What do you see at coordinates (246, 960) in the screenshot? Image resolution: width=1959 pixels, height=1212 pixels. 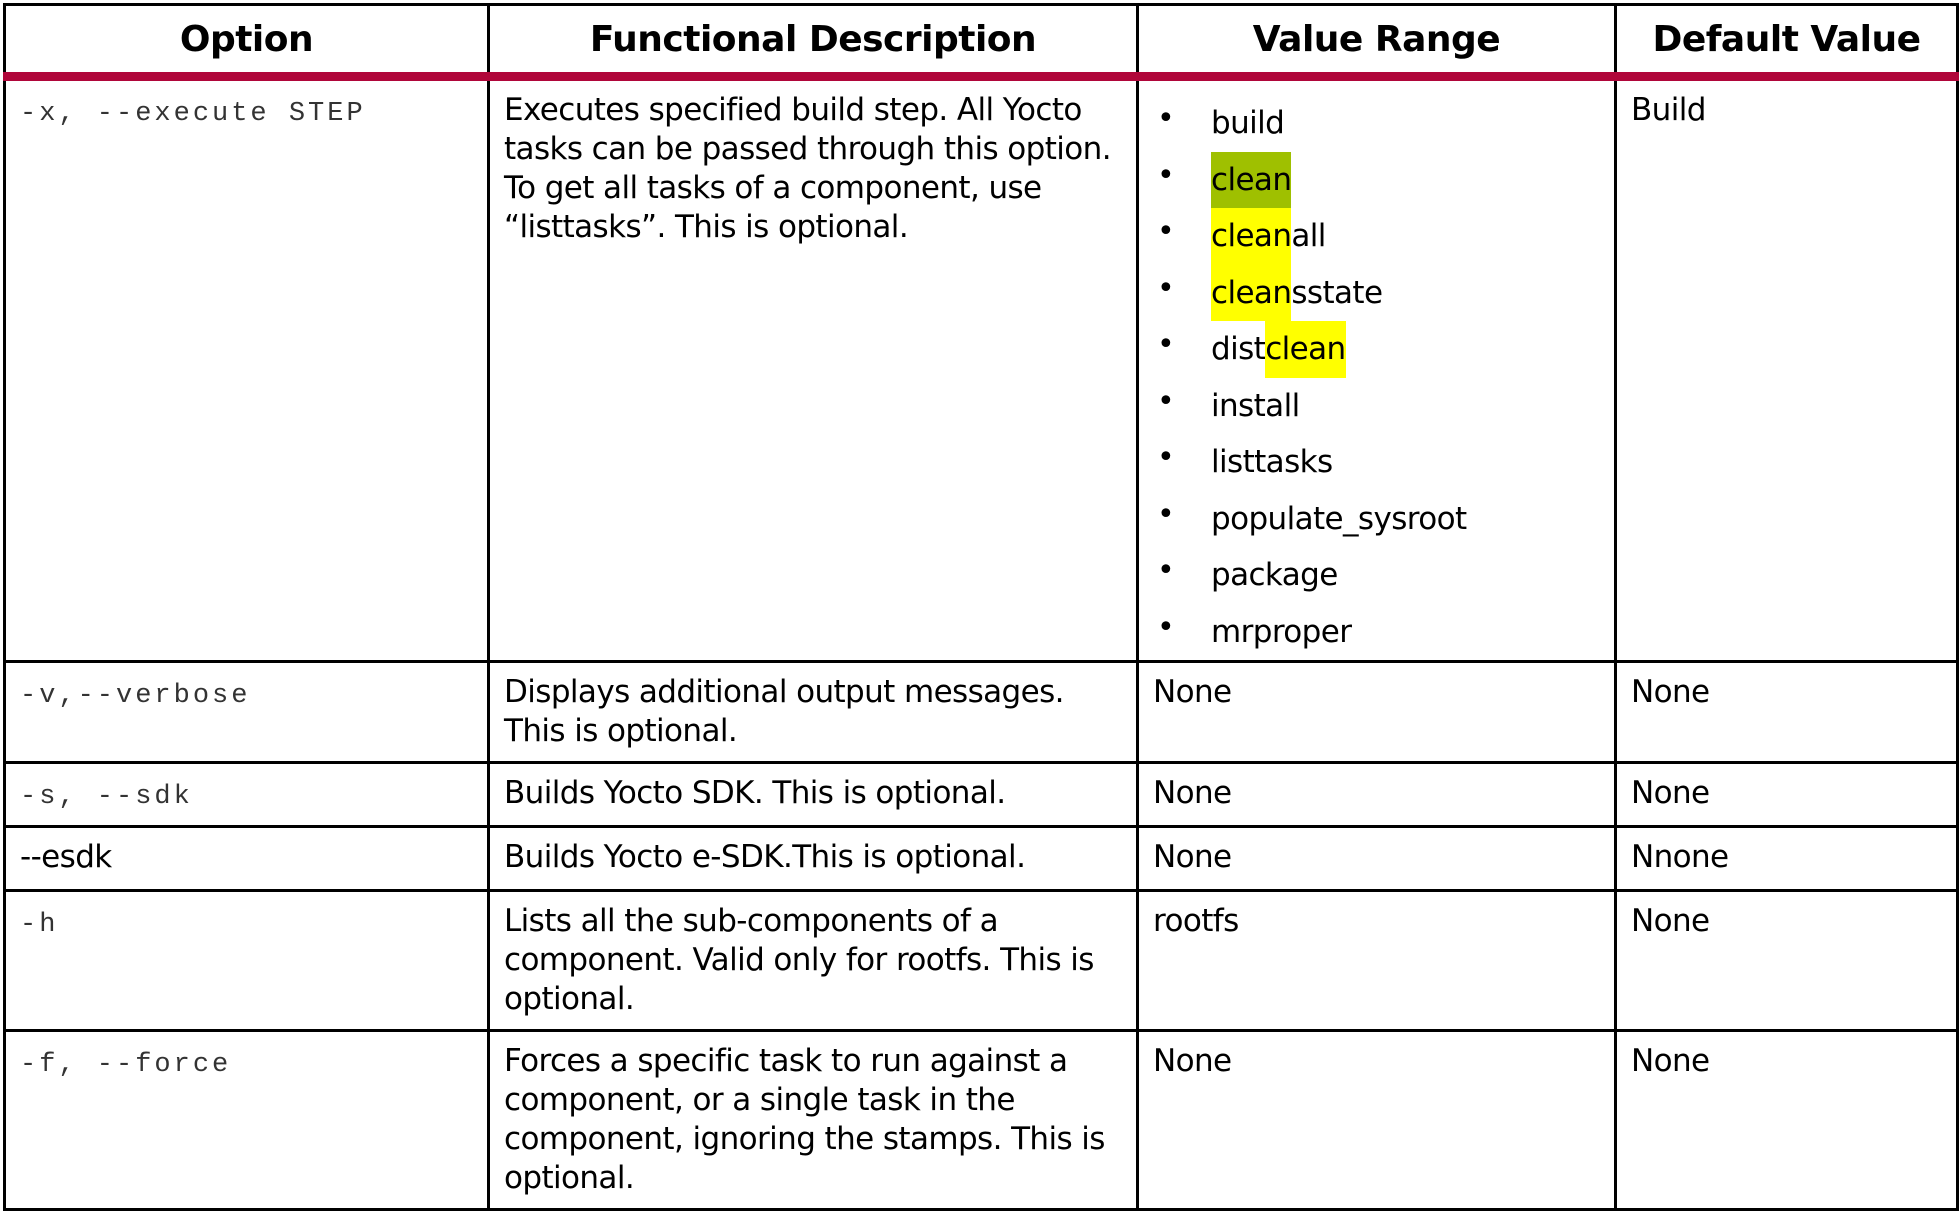 I see `option-cell: -h` at bounding box center [246, 960].